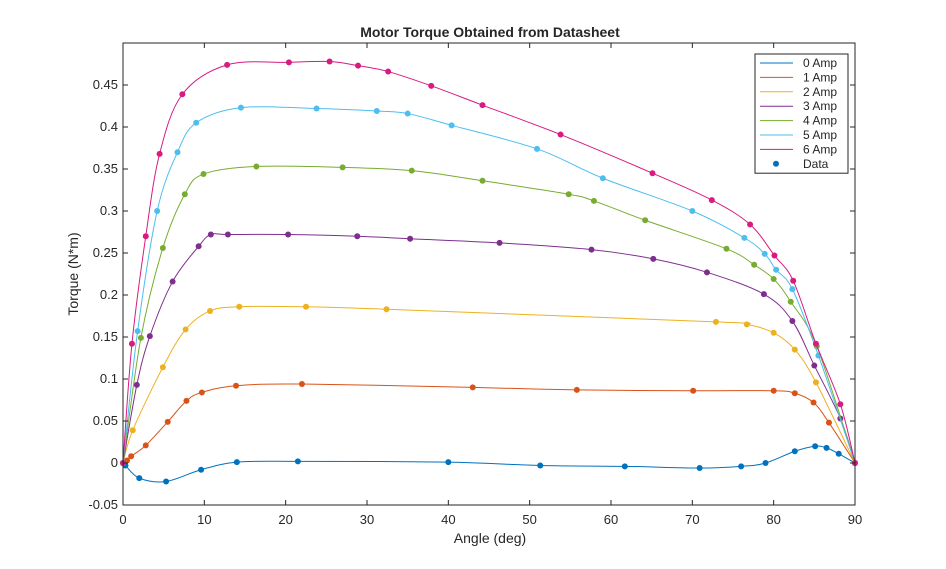 This screenshot has width=946, height=569. What do you see at coordinates (820, 63) in the screenshot?
I see `legend-label-0: 0 Amp` at bounding box center [820, 63].